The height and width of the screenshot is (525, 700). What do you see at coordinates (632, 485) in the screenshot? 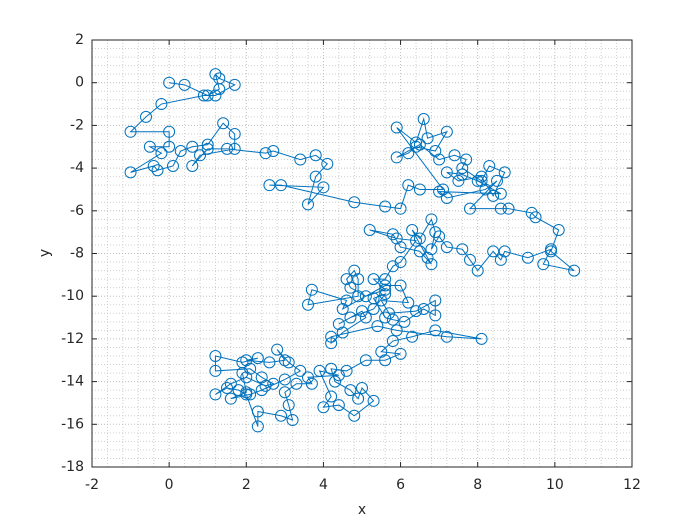
I see `x-tick-label: 12` at bounding box center [632, 485].